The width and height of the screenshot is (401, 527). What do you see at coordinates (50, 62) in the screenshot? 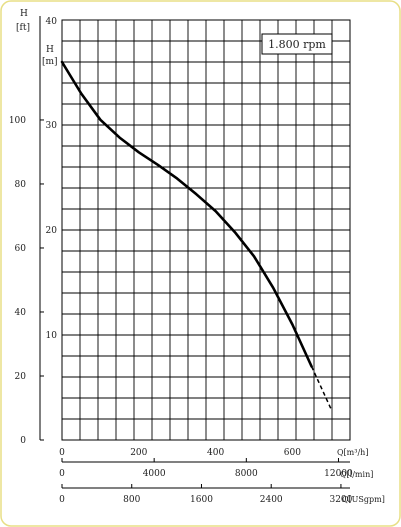
I see `right-axis-unit-line2: [m]` at bounding box center [50, 62].